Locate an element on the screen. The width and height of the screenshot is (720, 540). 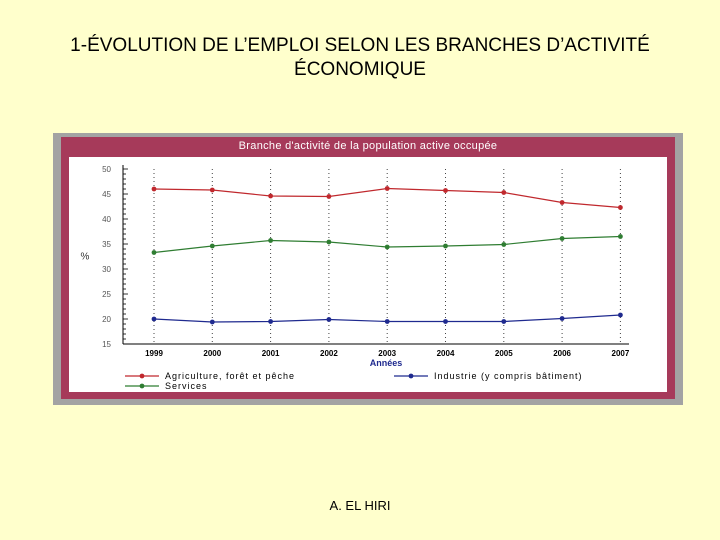
y-axis-label: % is located at coordinates (85, 257).